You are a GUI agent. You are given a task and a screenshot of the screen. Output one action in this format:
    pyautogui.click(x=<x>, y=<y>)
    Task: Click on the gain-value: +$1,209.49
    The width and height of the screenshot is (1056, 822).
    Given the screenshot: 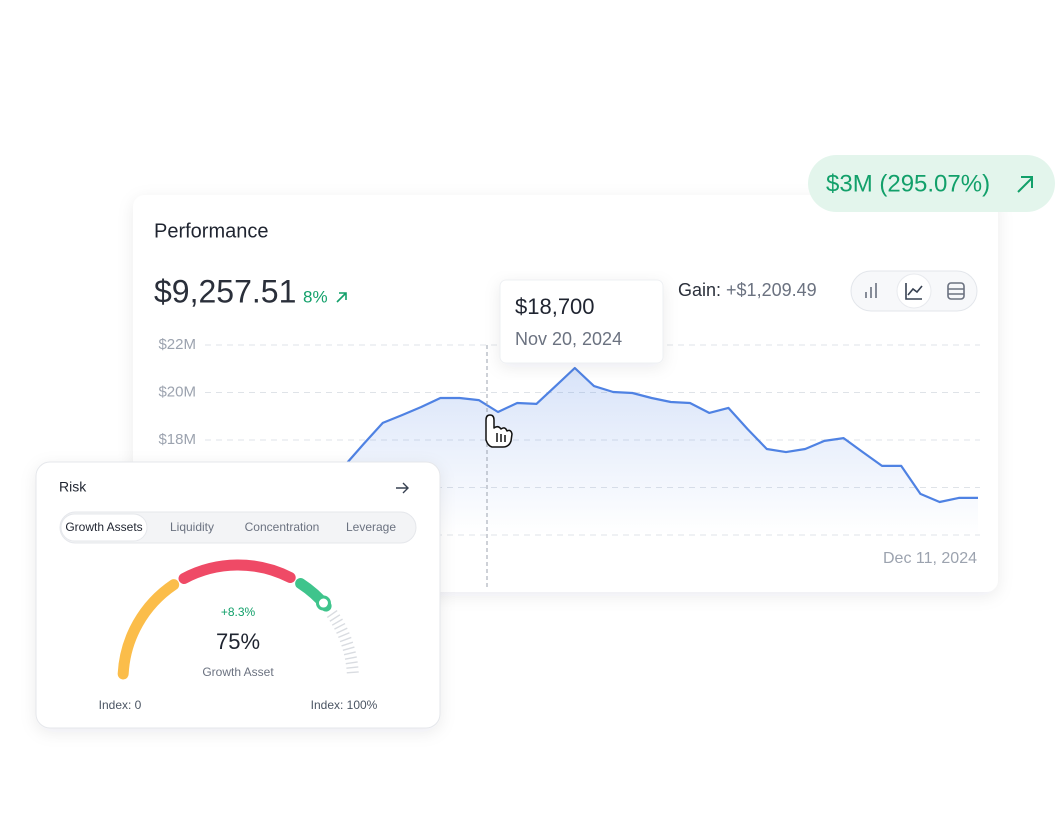 What is the action you would take?
    pyautogui.click(x=771, y=290)
    